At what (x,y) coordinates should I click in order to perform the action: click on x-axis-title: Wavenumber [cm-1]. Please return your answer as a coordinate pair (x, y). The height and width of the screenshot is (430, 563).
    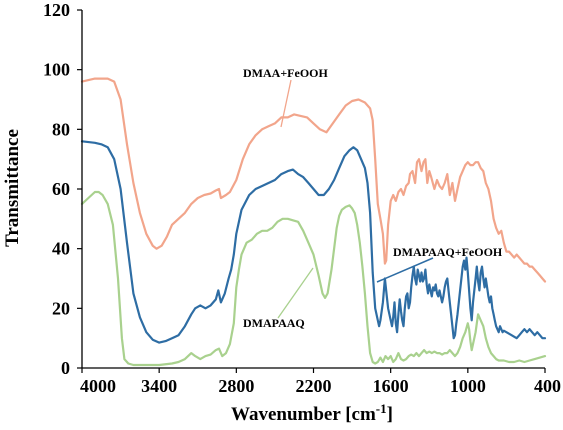
    Looking at the image, I should click on (312, 413).